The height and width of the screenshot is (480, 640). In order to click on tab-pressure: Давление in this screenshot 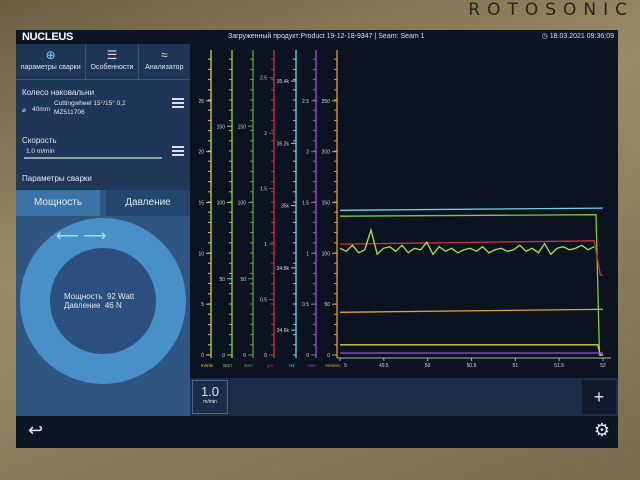, I will do `click(148, 203)`.